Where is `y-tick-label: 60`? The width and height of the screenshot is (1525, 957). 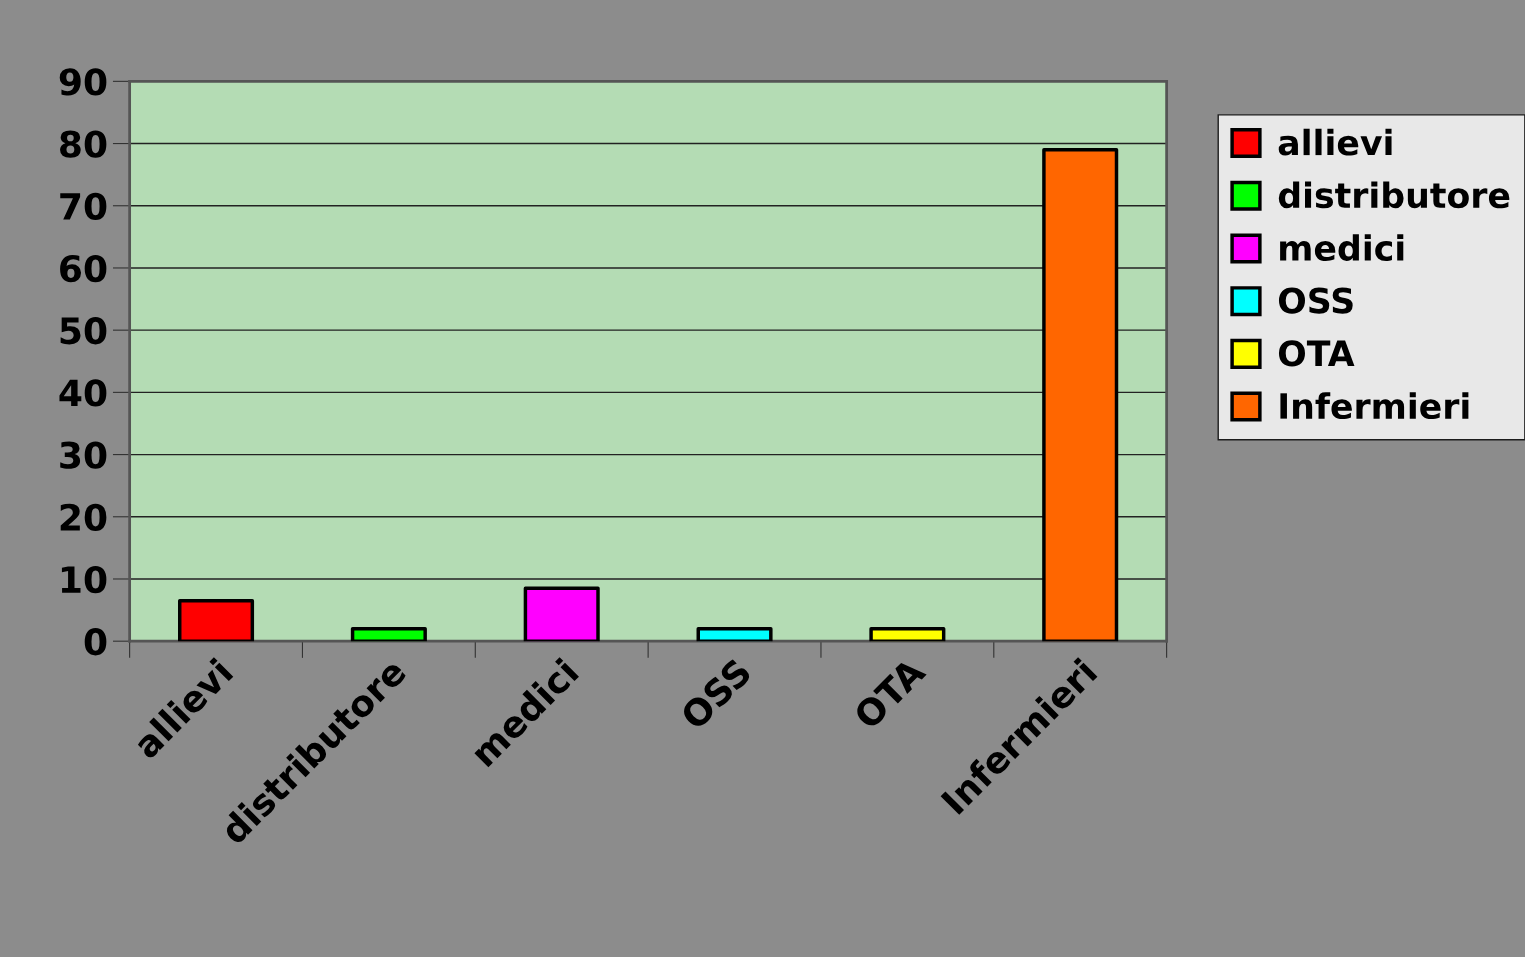 y-tick-label: 60 is located at coordinates (83, 268).